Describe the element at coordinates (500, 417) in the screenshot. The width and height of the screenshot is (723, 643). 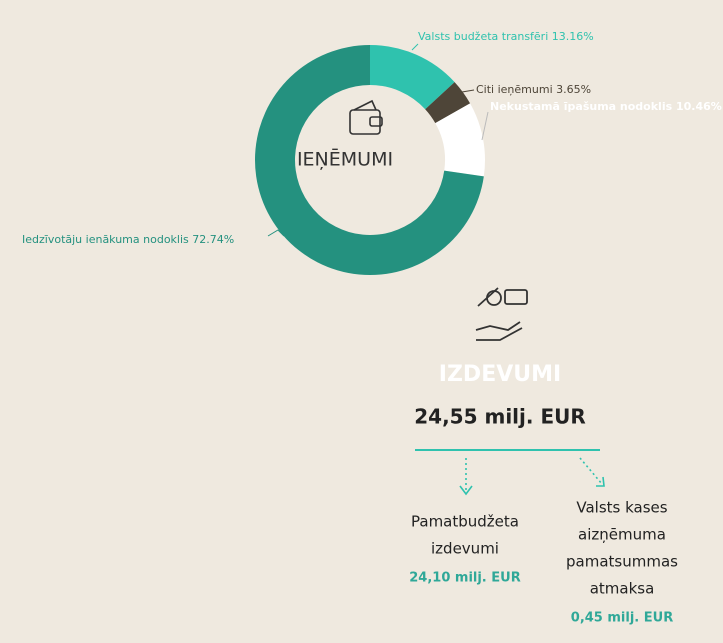
I see `expenses-total: 24,55 milj. EUR` at that location.